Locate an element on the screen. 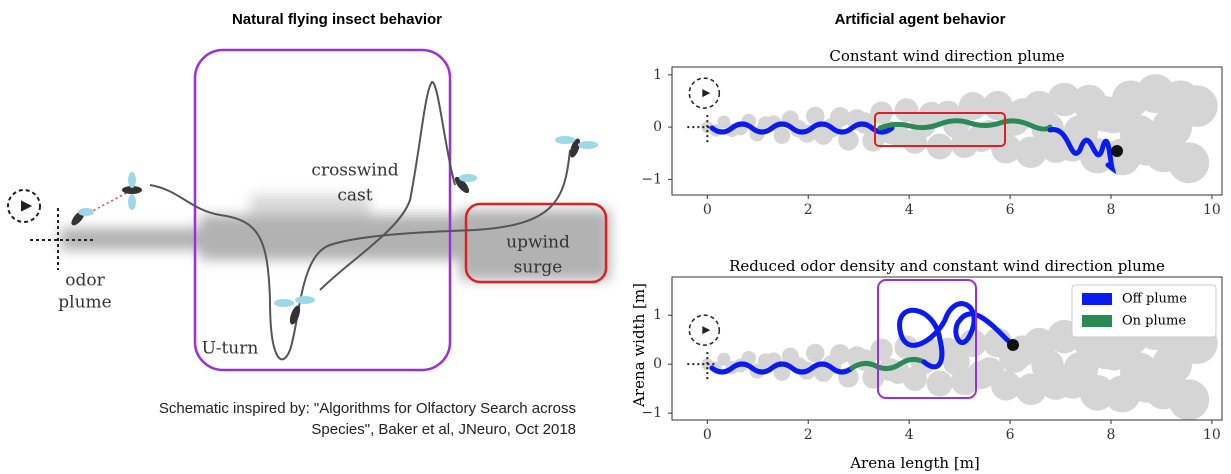 The height and width of the screenshot is (474, 1231). right-title: Artificial agent behavior is located at coordinates (920, 19).